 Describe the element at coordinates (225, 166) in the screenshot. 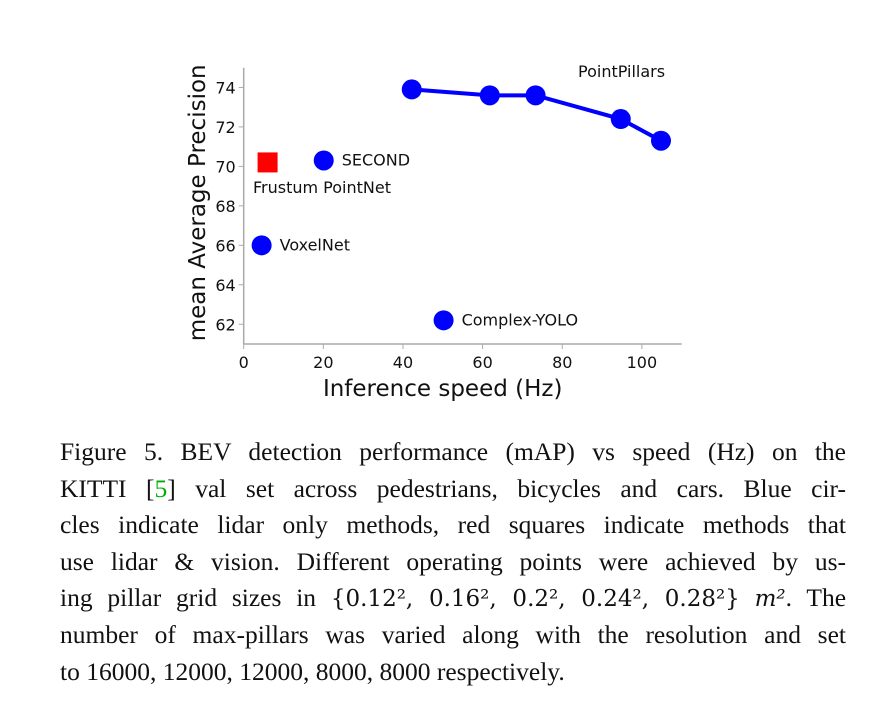

I see `y-tick-label: 70` at that location.